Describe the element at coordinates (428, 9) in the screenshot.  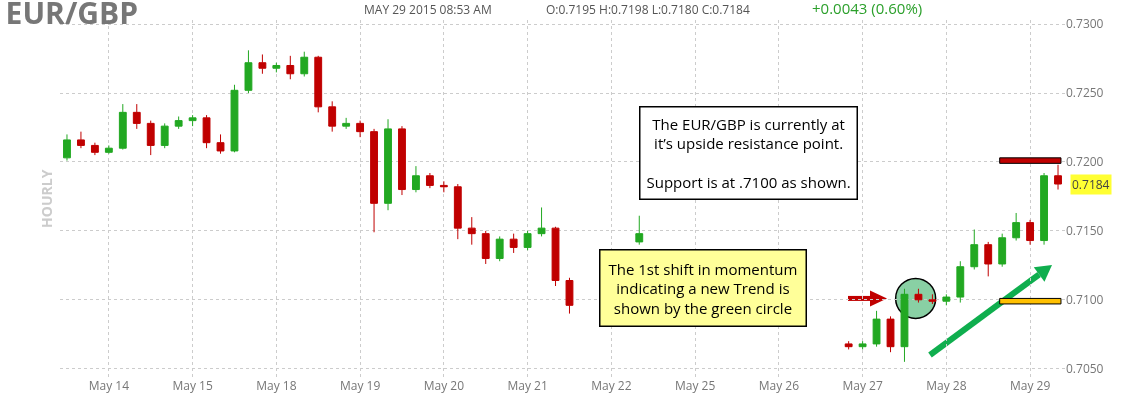
I see `text: MAY 29 2015 08:53 AM` at that location.